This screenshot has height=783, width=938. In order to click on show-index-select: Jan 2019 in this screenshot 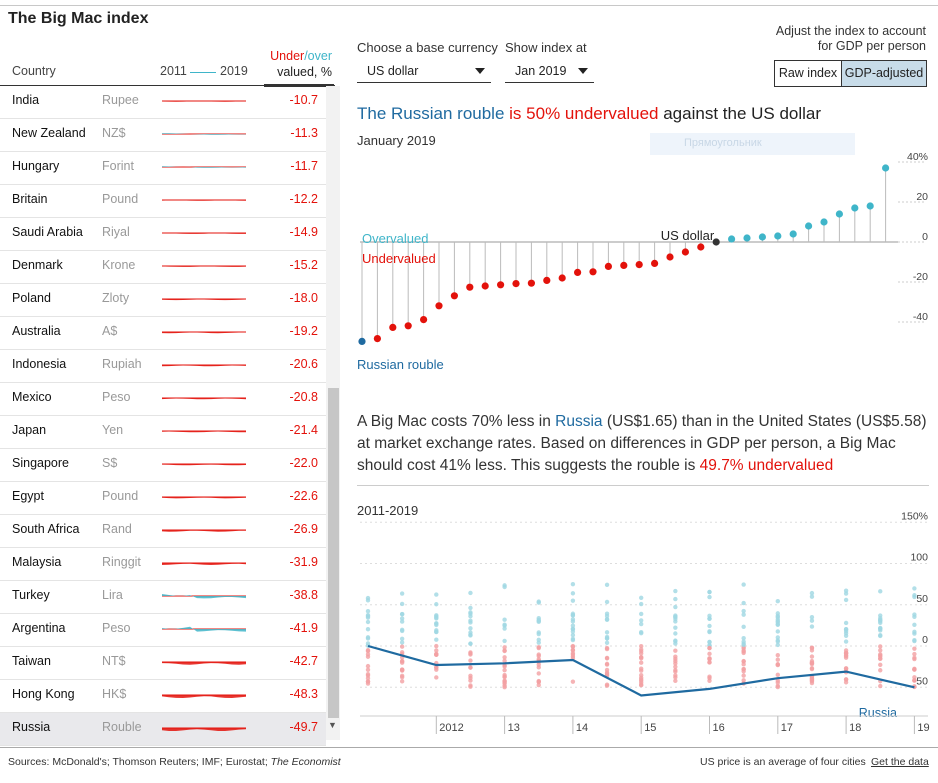, I will do `click(549, 72)`.